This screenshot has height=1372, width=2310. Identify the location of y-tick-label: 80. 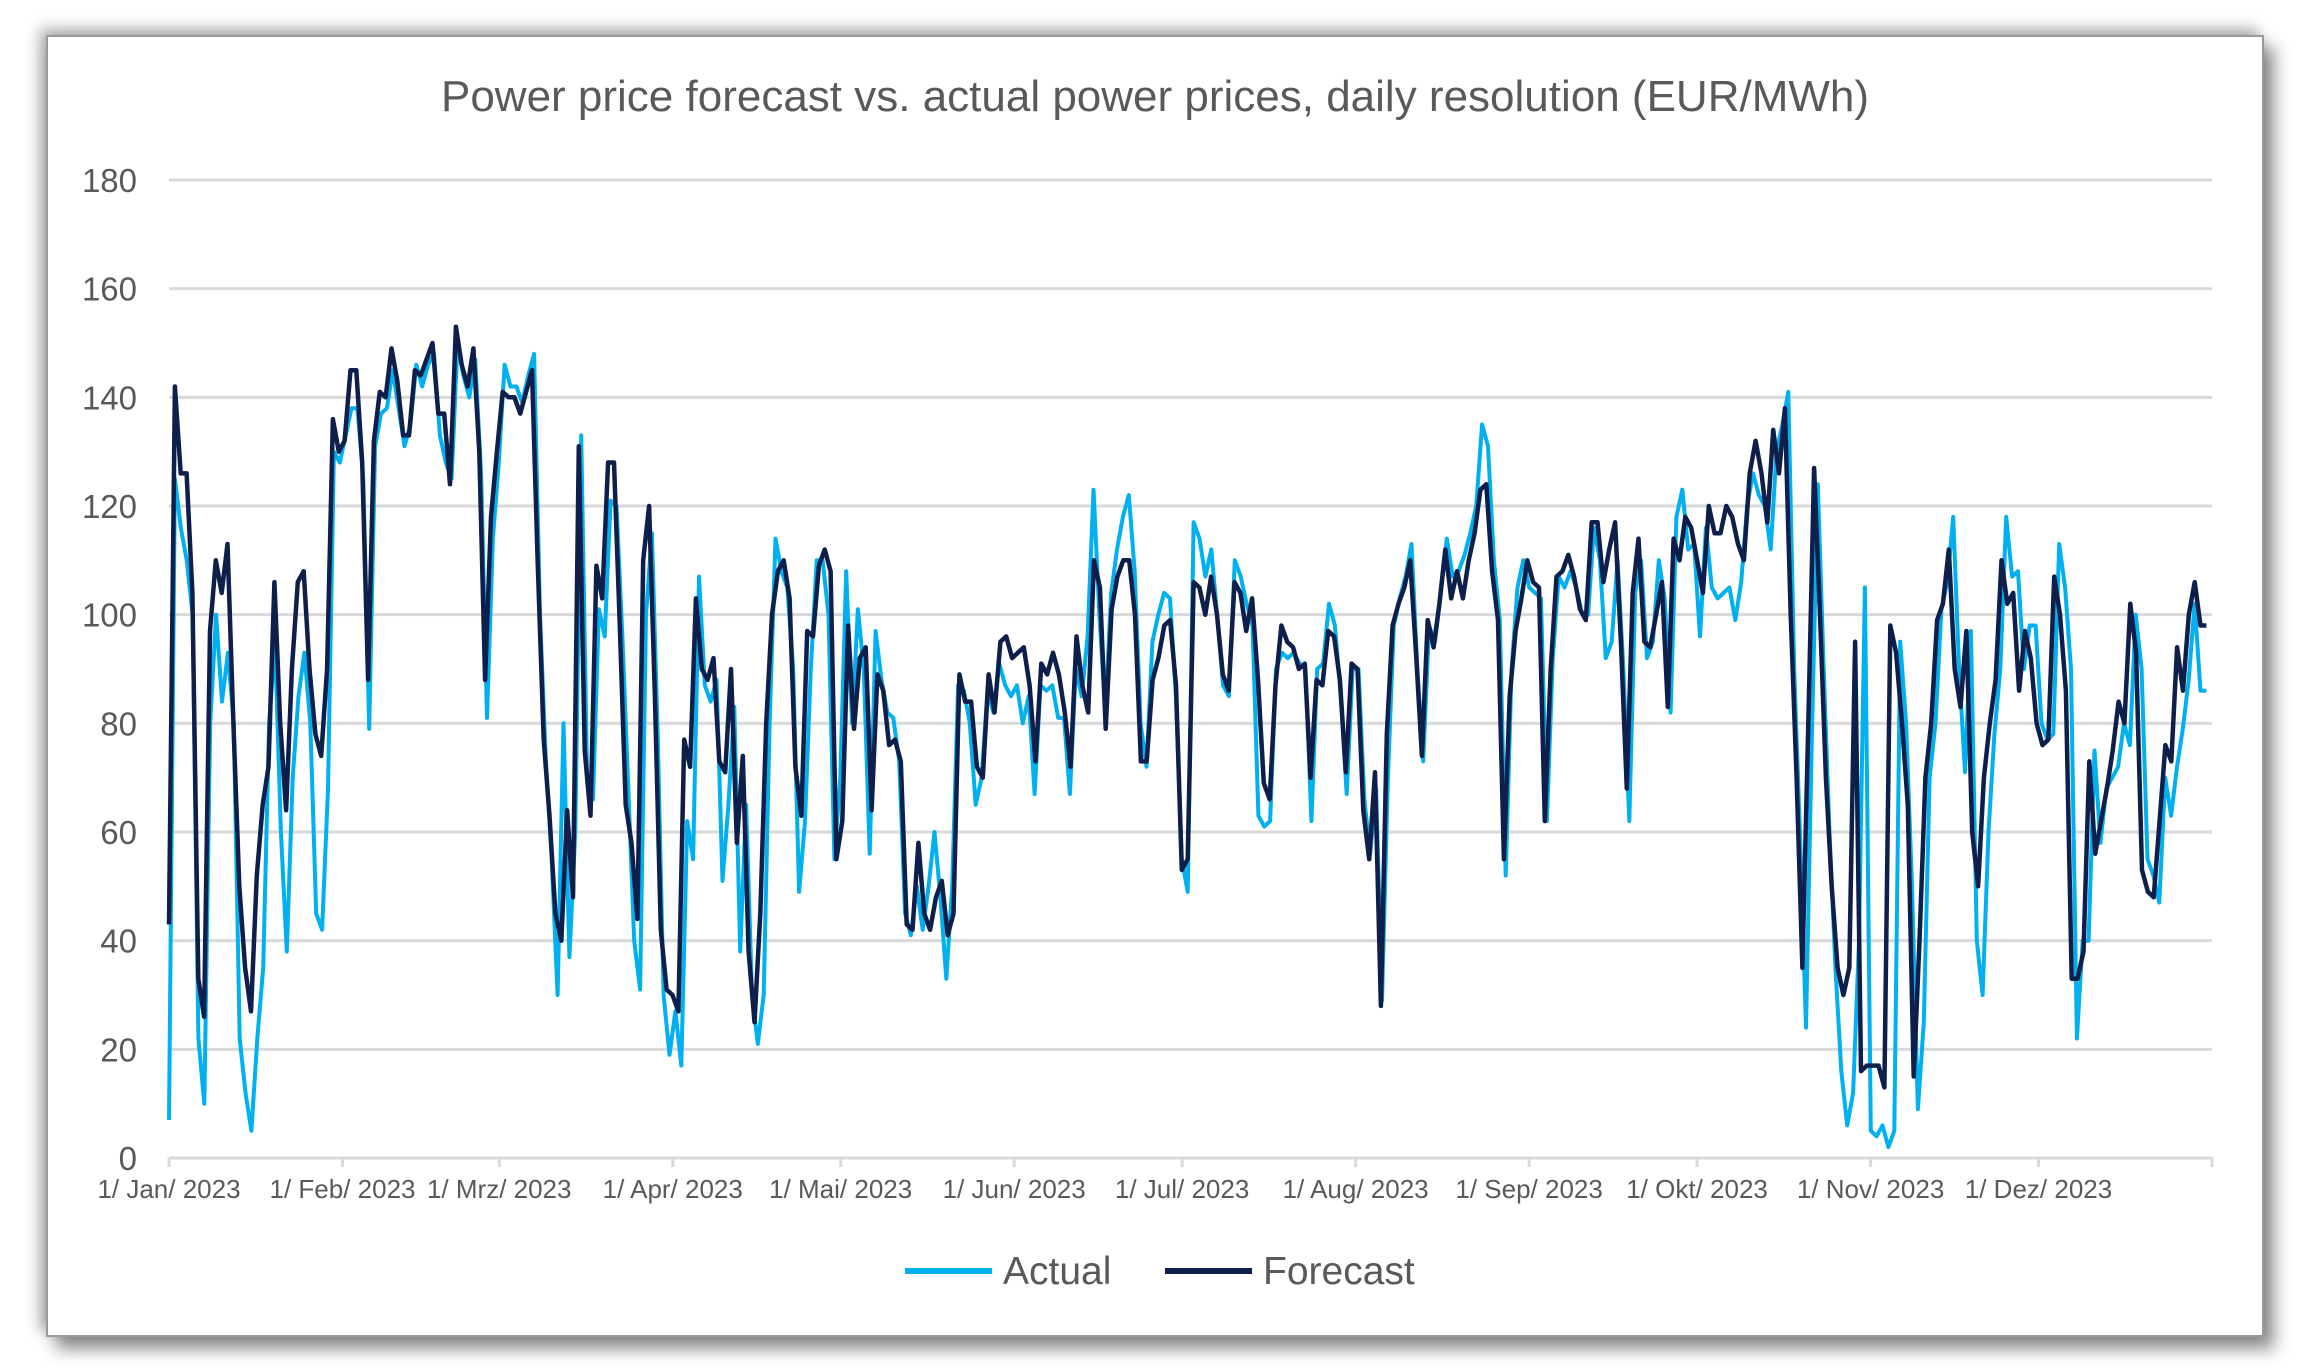
(118, 723).